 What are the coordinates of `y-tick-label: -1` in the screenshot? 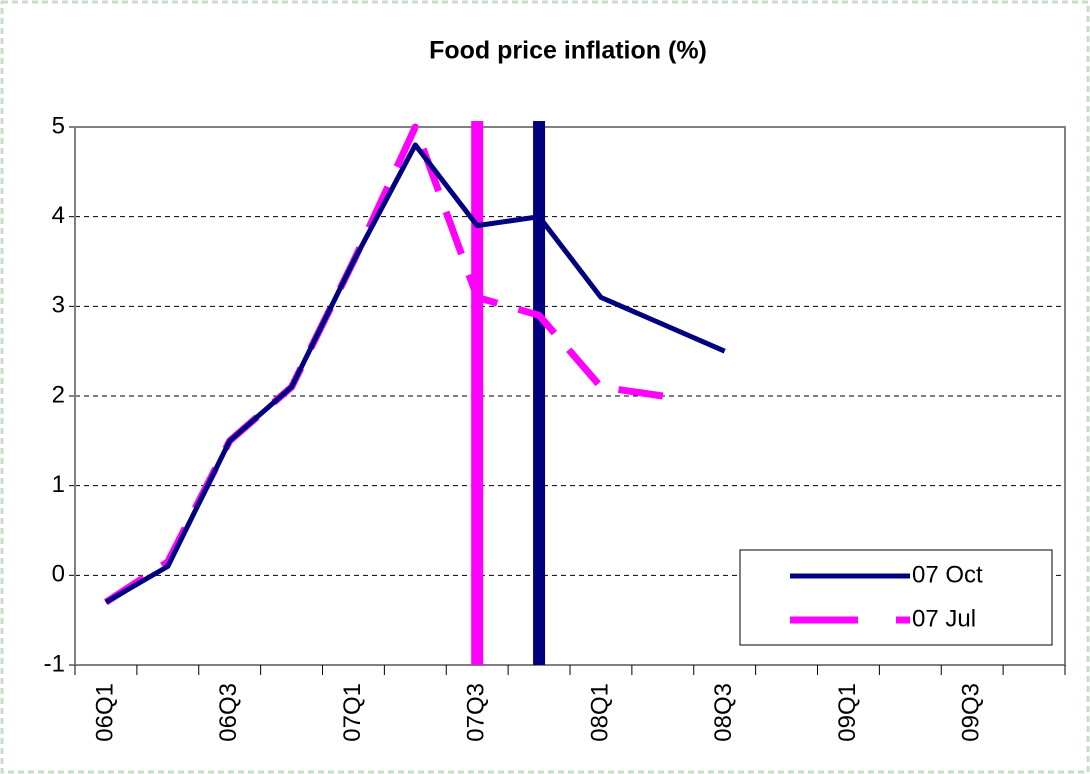 It's located at (54, 663).